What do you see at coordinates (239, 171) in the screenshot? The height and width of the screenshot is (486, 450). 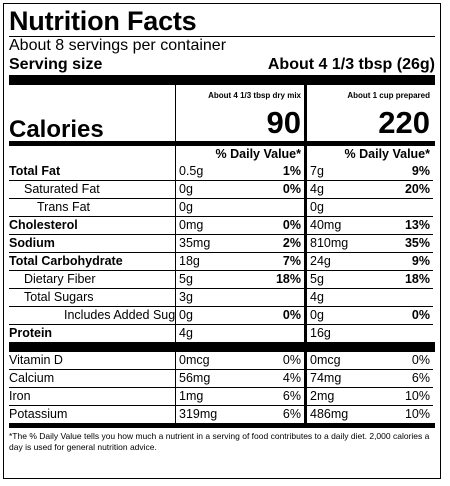 I see `nutrient-row-dry: 0.5g 1%` at bounding box center [239, 171].